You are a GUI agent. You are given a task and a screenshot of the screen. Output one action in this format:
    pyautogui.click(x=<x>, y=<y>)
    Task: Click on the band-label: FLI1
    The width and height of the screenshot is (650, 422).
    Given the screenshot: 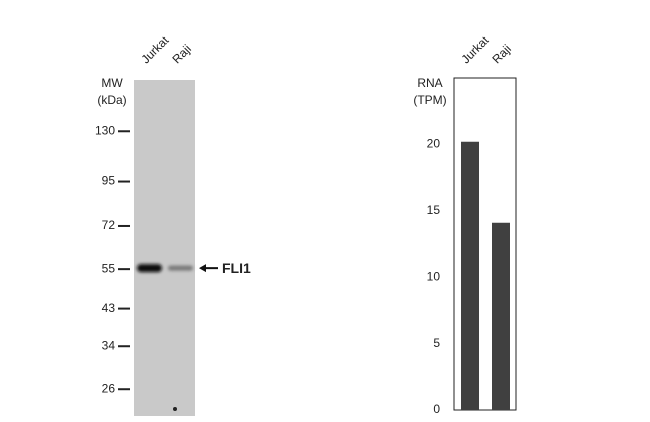 What is the action you would take?
    pyautogui.click(x=236, y=268)
    